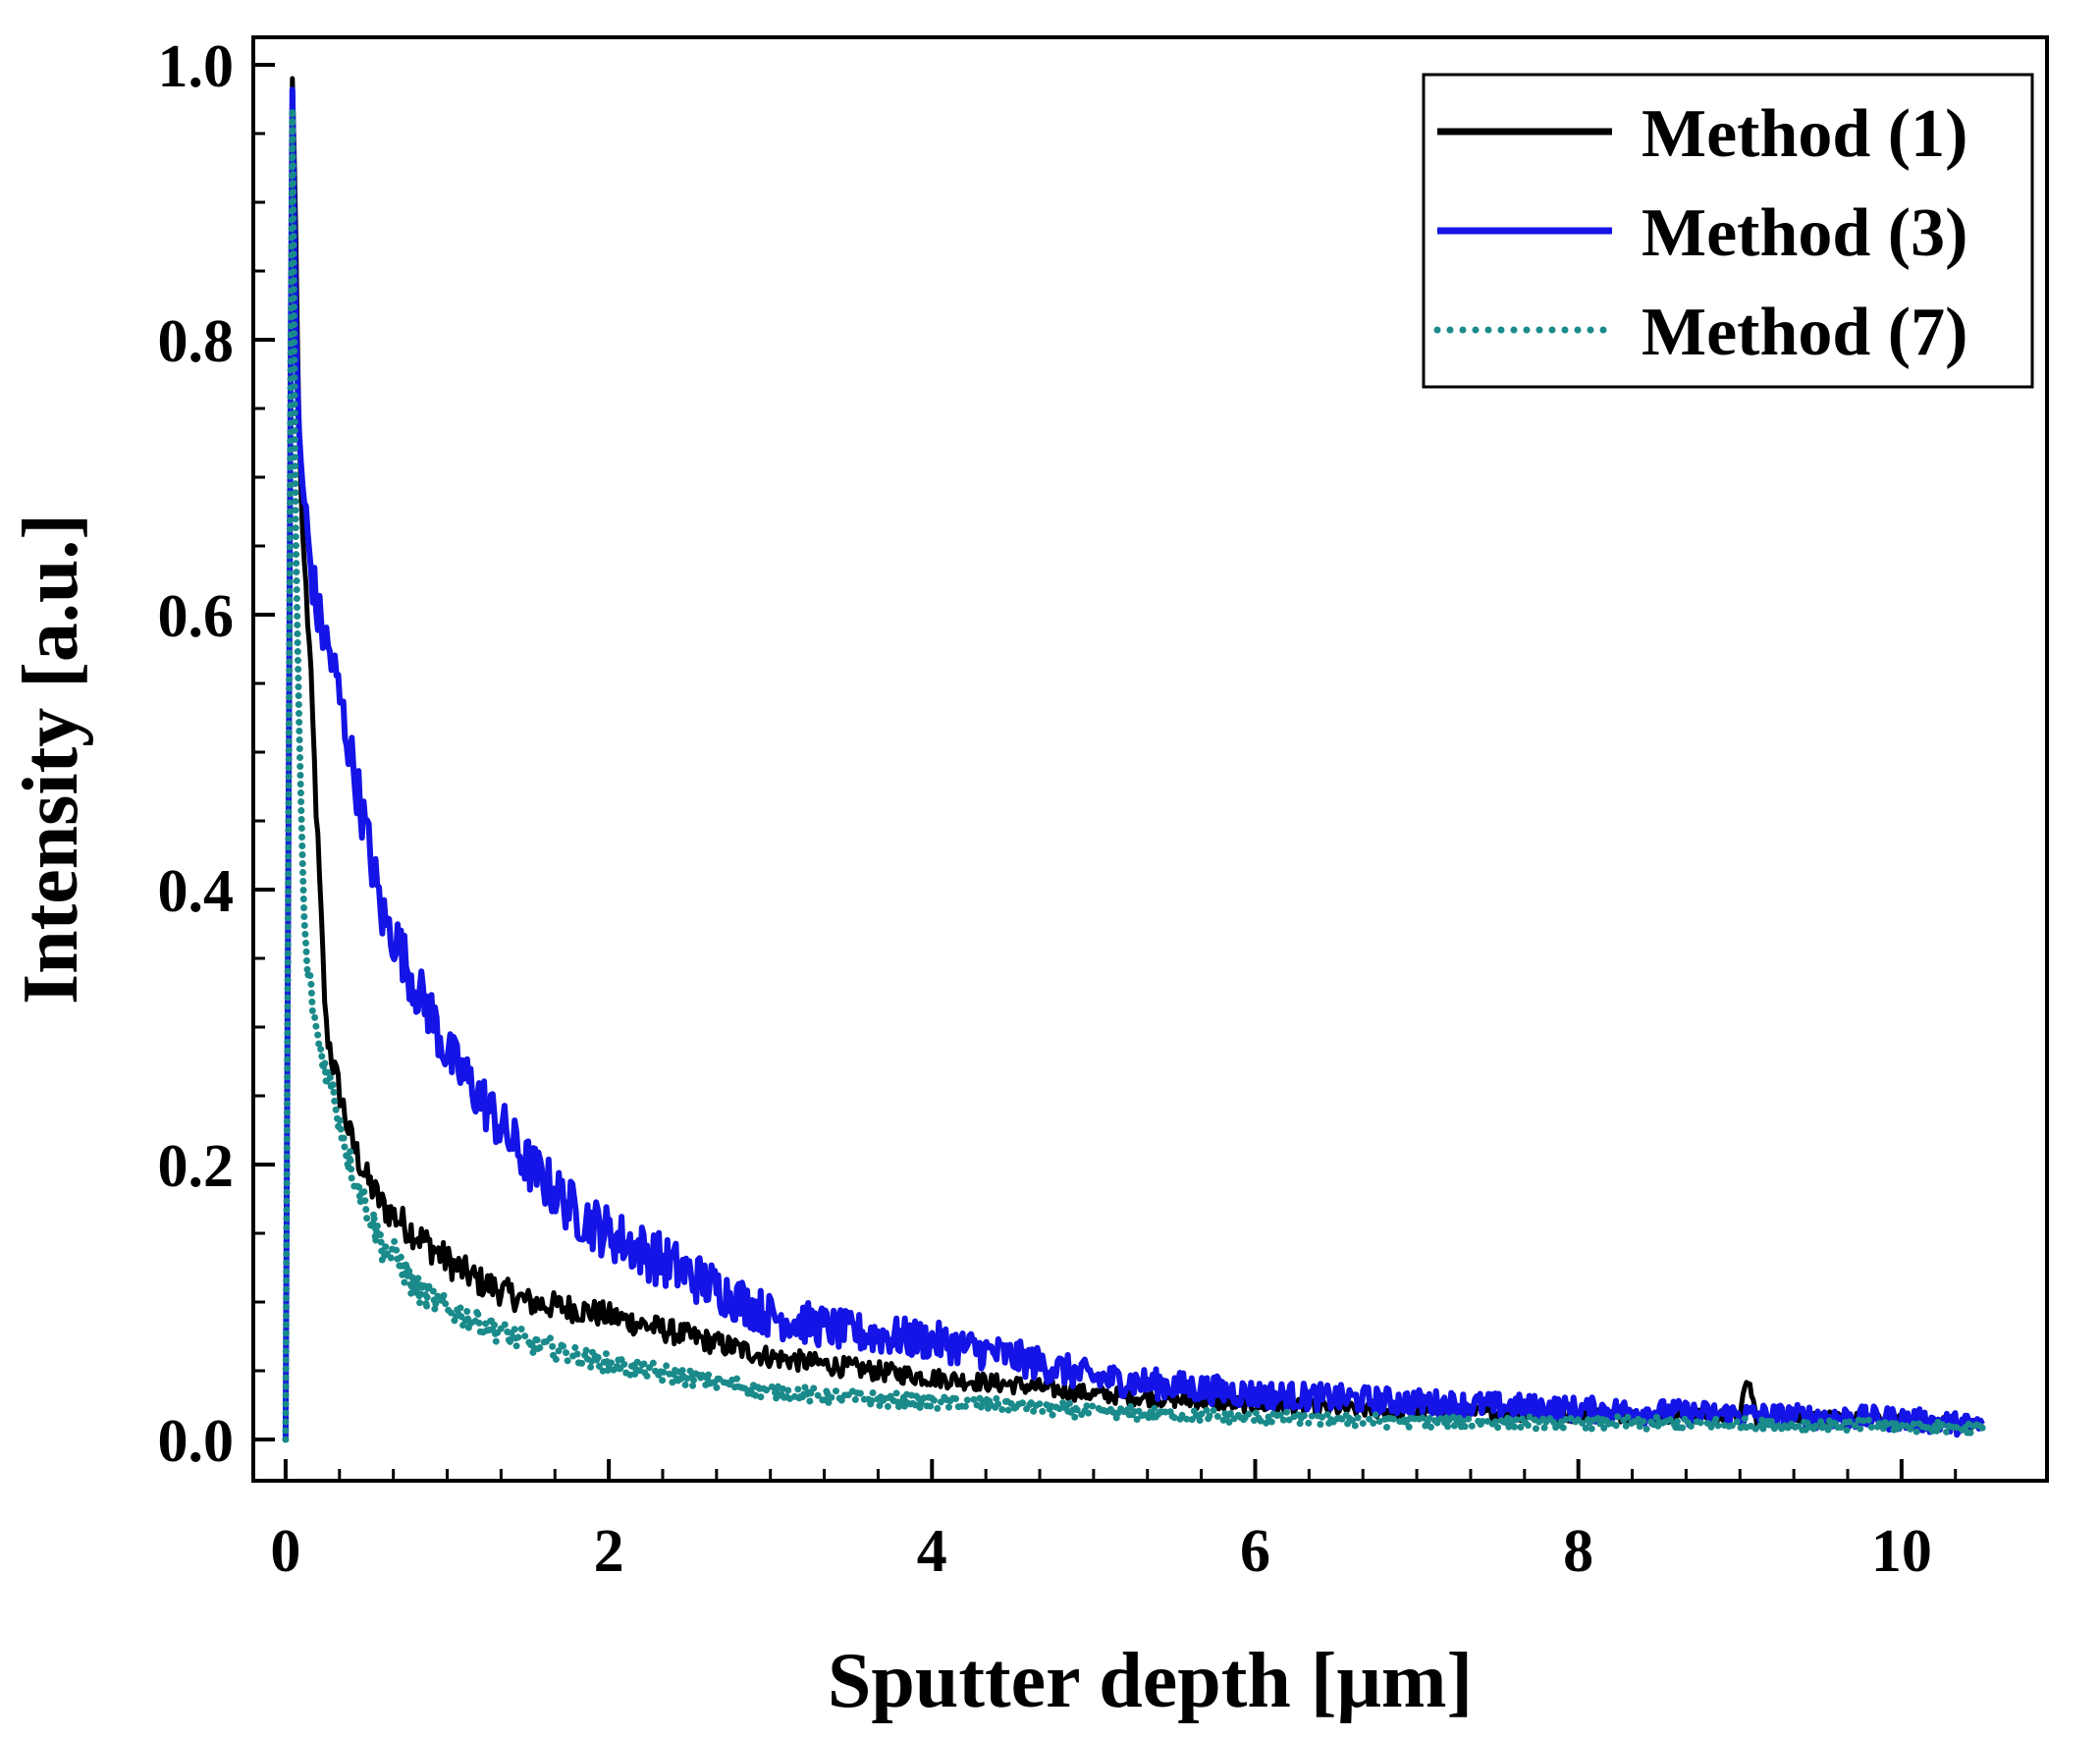  I want to click on y-tick-label: 0.2, so click(196, 1166).